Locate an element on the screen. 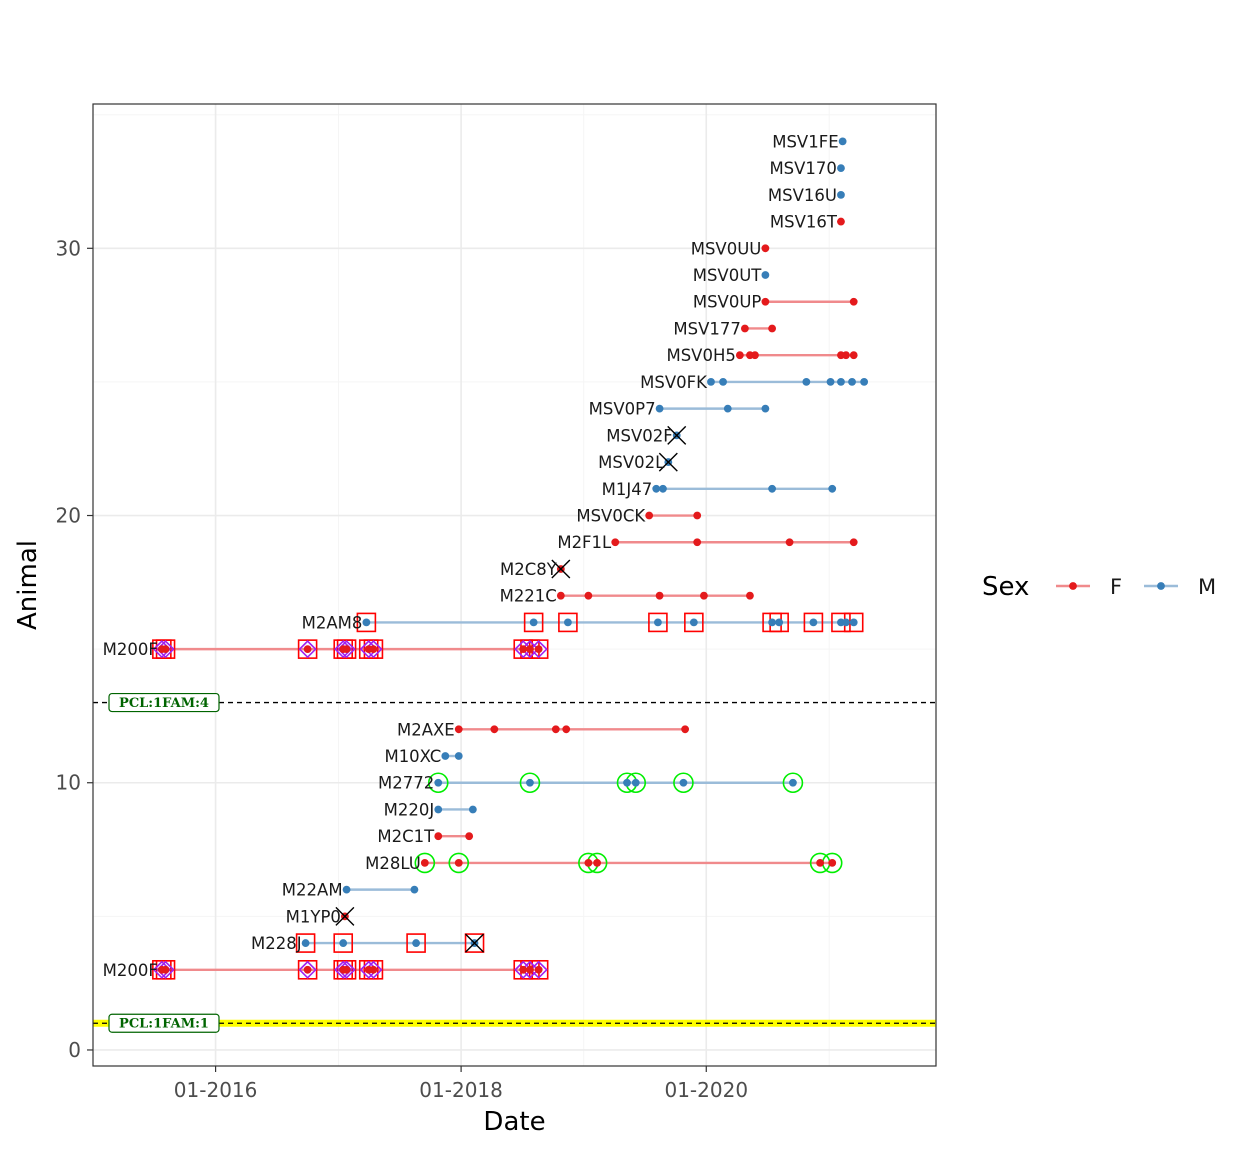 The image size is (1248, 1152). animal-row: MSV02L is located at coordinates (638, 462).